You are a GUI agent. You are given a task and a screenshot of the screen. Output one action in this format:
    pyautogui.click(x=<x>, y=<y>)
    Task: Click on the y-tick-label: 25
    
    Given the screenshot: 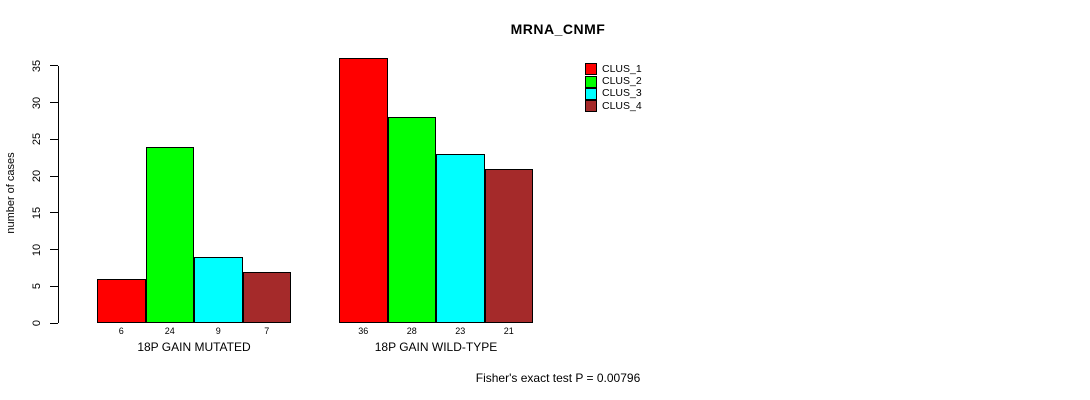 What is the action you would take?
    pyautogui.click(x=37, y=139)
    